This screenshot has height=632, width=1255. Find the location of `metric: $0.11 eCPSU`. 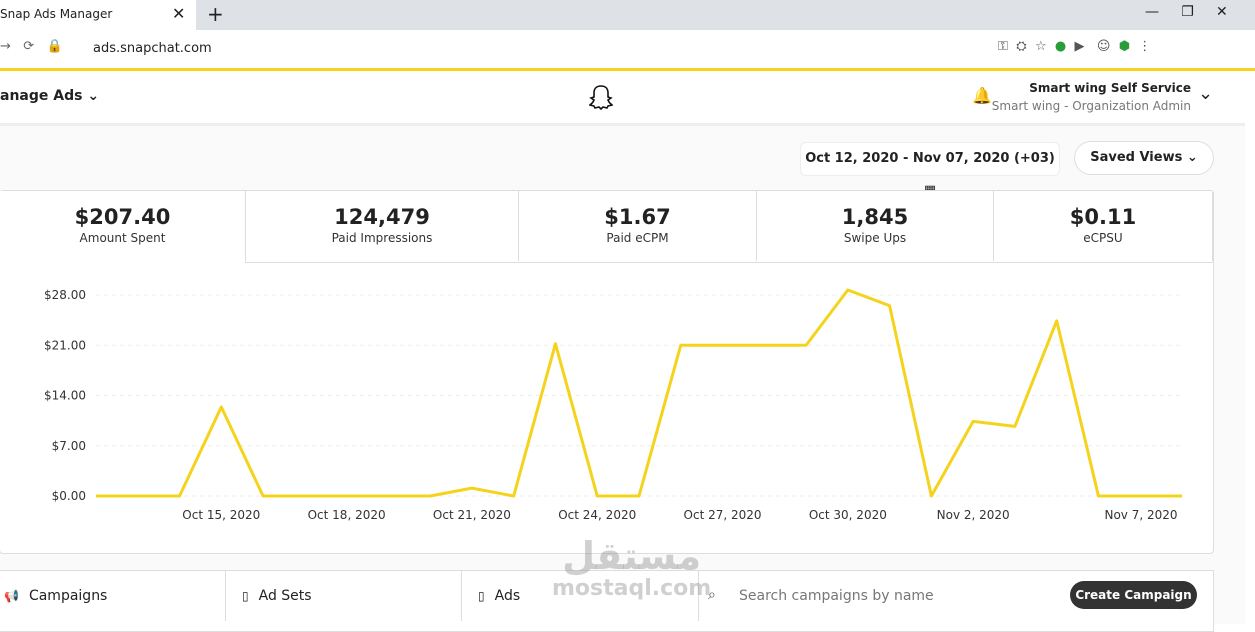

metric: $0.11 eCPSU is located at coordinates (1103, 226).